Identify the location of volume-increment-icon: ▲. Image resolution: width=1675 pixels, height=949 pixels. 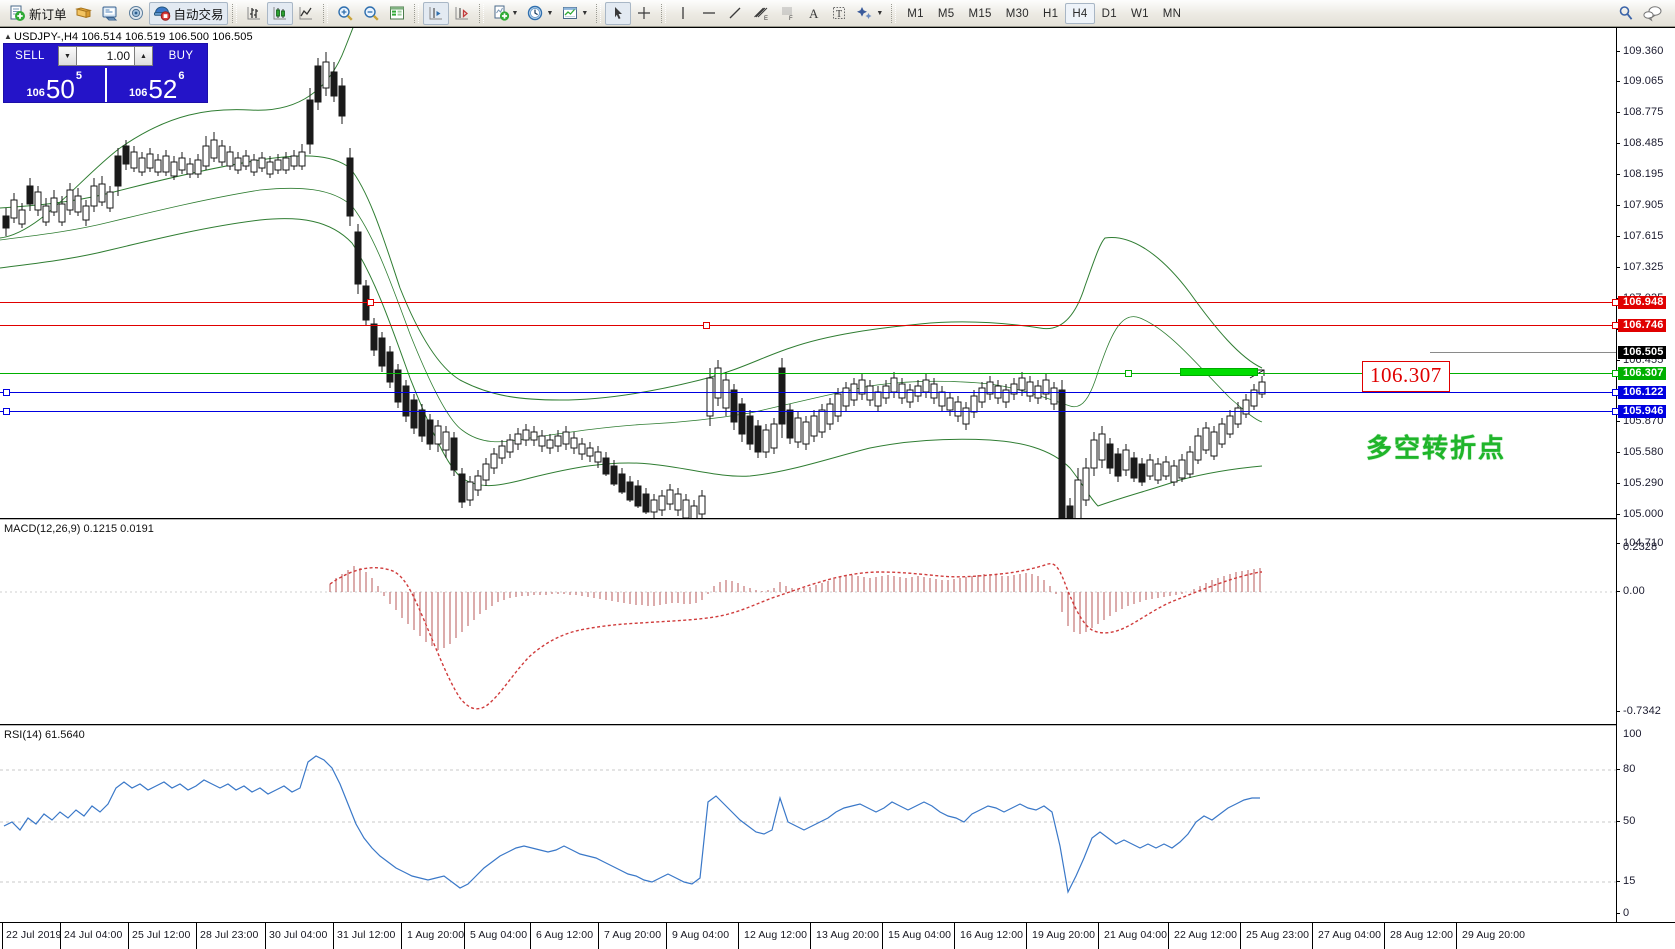
(143, 56).